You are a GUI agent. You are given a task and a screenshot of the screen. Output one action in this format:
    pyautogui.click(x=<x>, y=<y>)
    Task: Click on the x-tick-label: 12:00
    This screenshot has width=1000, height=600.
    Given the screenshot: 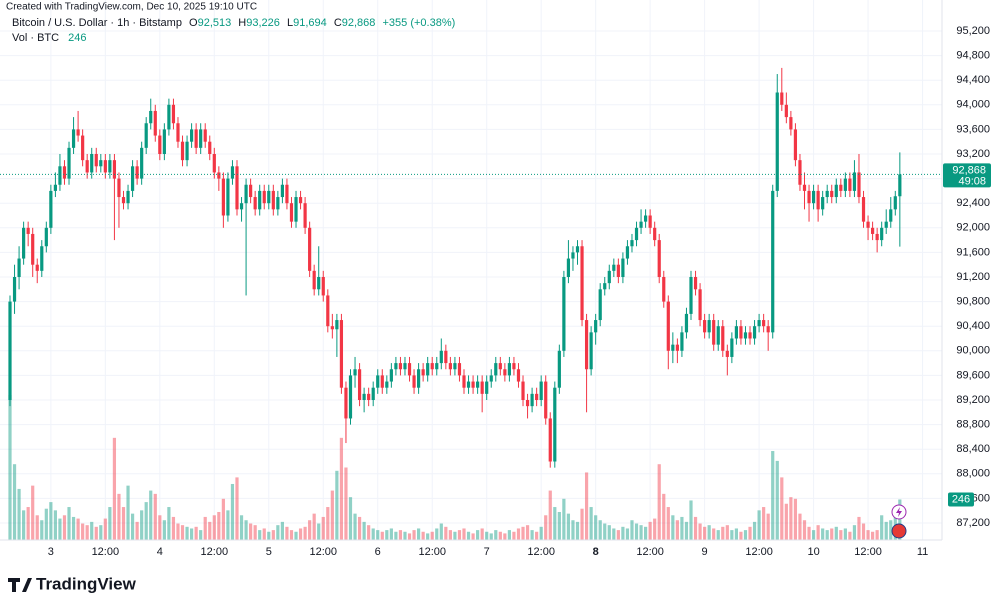 What is the action you would take?
    pyautogui.click(x=650, y=552)
    